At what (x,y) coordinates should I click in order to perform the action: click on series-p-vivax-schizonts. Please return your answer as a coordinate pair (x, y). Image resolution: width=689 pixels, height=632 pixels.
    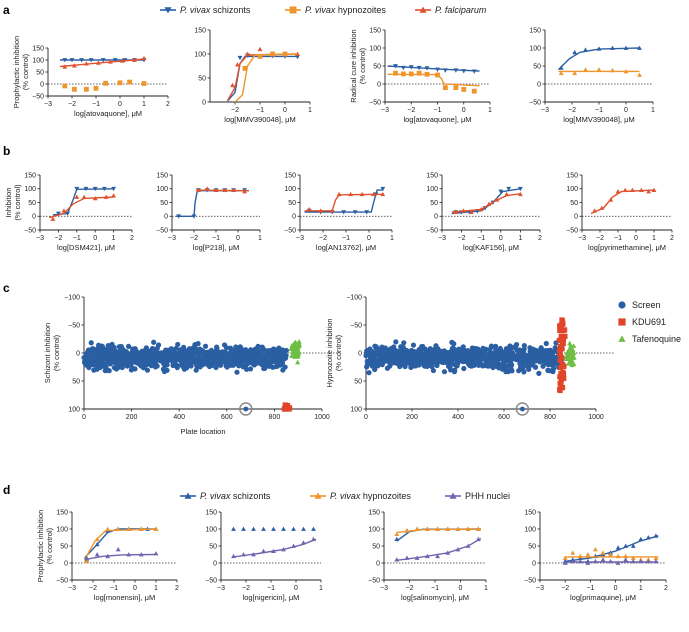
    Looking at the image, I should click on (212, 203).